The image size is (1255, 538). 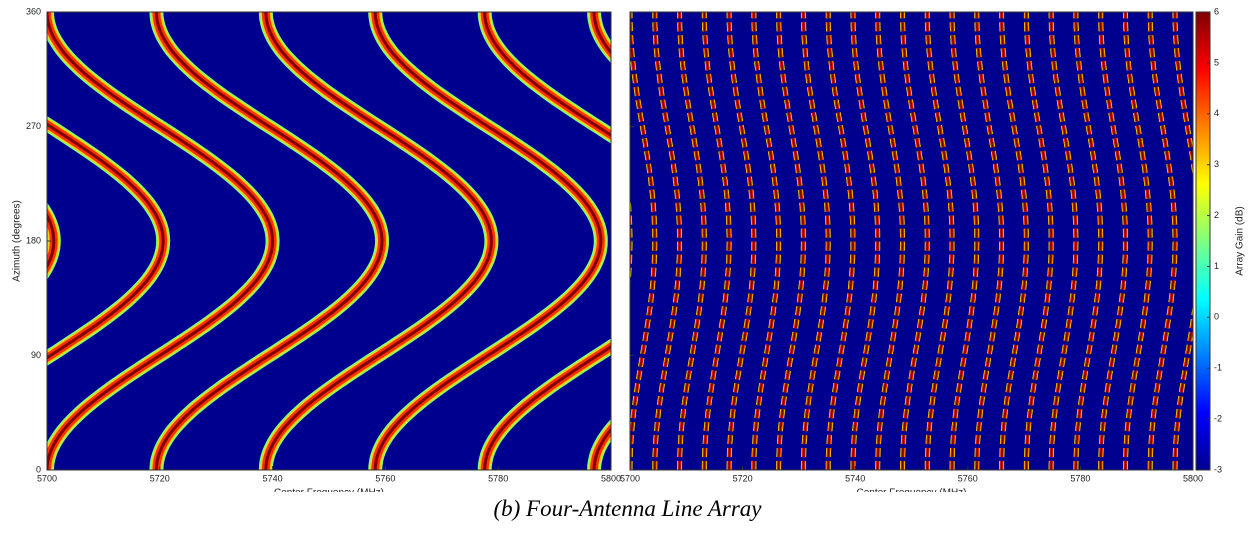 I want to click on colorbar-tick-label: 3, so click(x=1216, y=164).